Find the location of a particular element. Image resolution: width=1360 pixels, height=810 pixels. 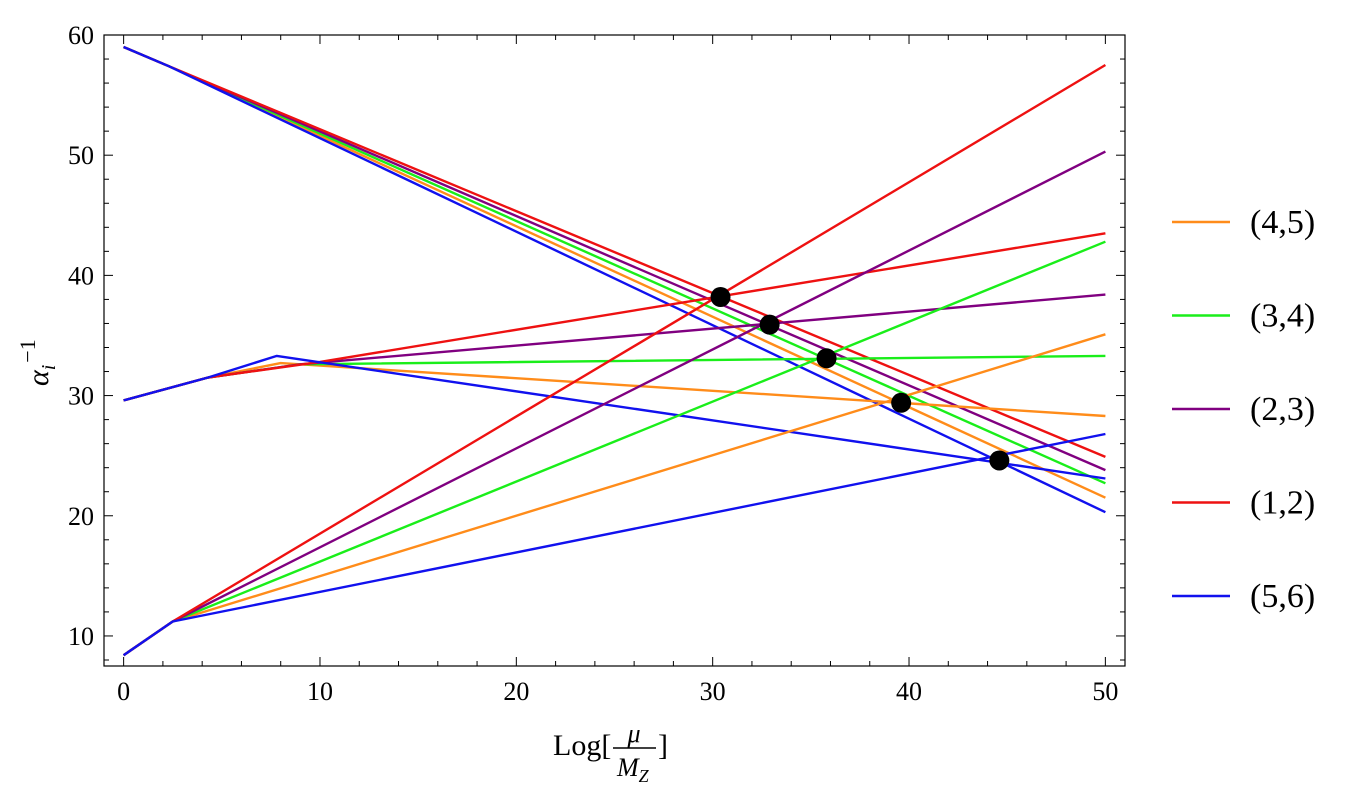

x-tick-label: 0 is located at coordinates (123, 691).